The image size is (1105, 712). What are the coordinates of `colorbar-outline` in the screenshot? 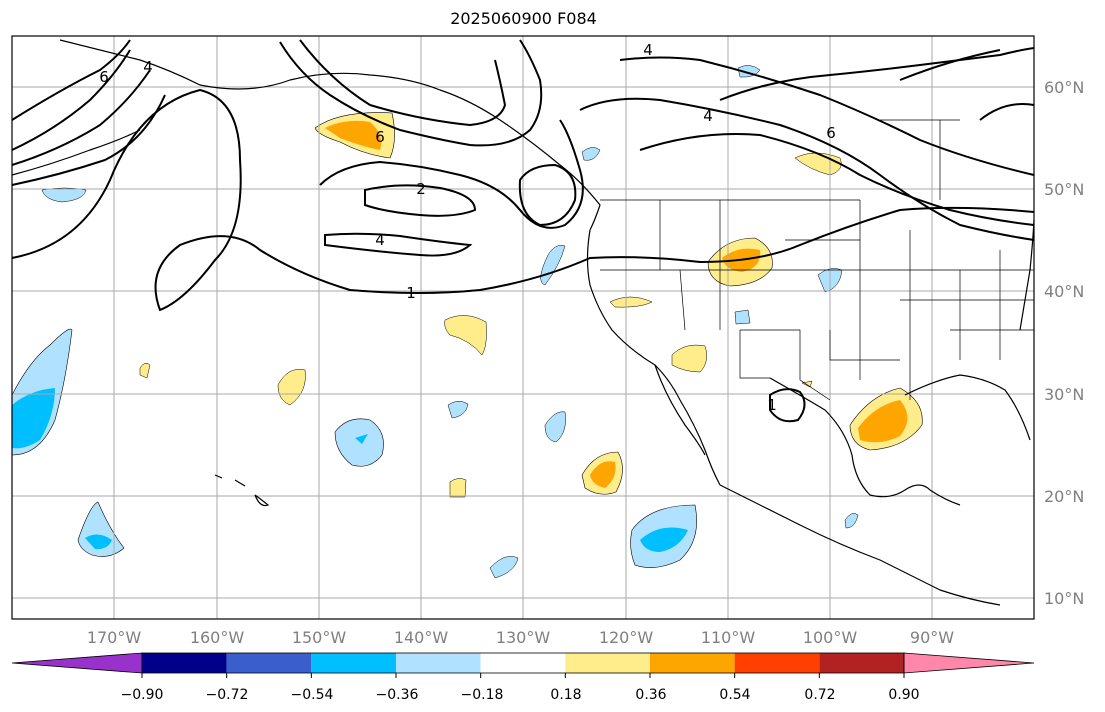 It's located at (523, 663).